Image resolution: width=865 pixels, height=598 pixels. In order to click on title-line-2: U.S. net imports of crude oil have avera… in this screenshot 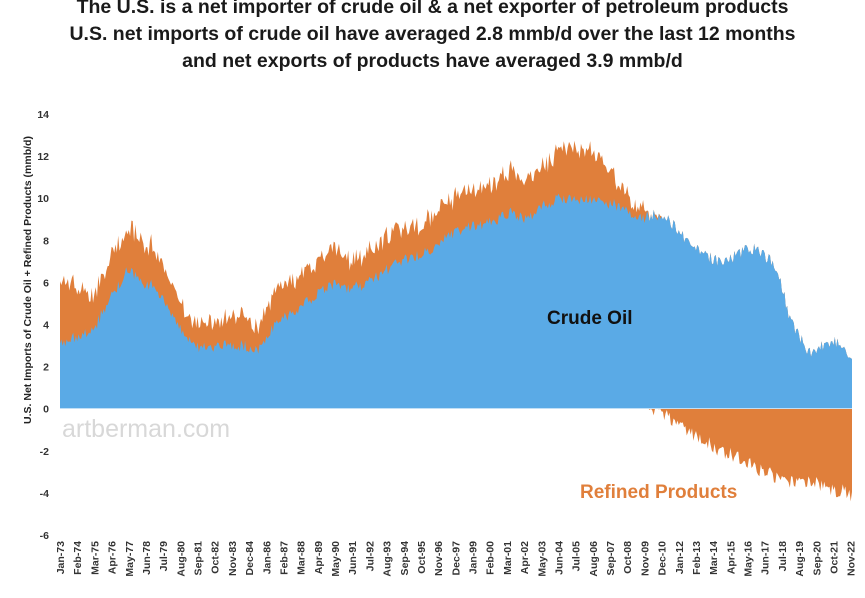, I will do `click(432, 34)`.